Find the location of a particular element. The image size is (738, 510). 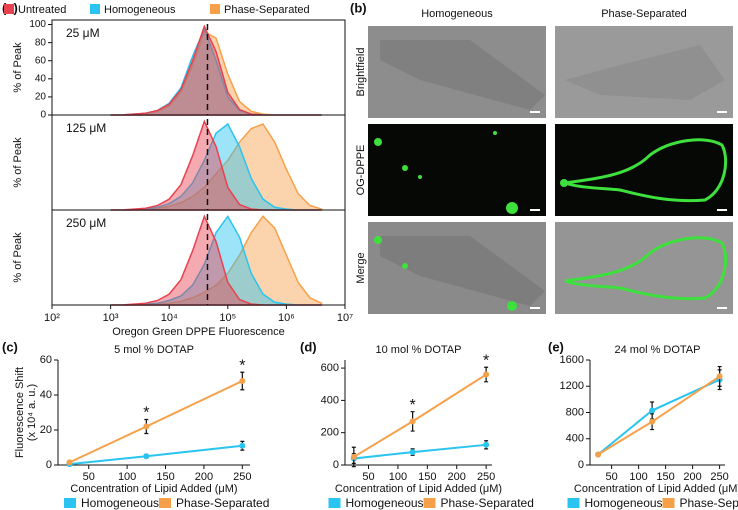

y-tick-label: 20 is located at coordinates (41, 97).